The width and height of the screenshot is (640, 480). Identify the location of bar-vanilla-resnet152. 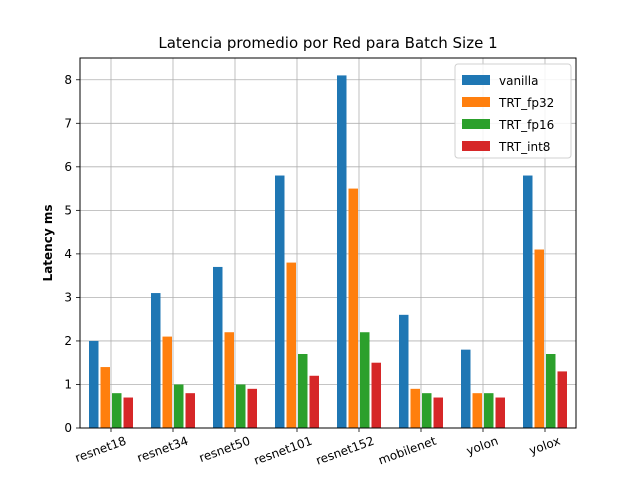
(342, 251).